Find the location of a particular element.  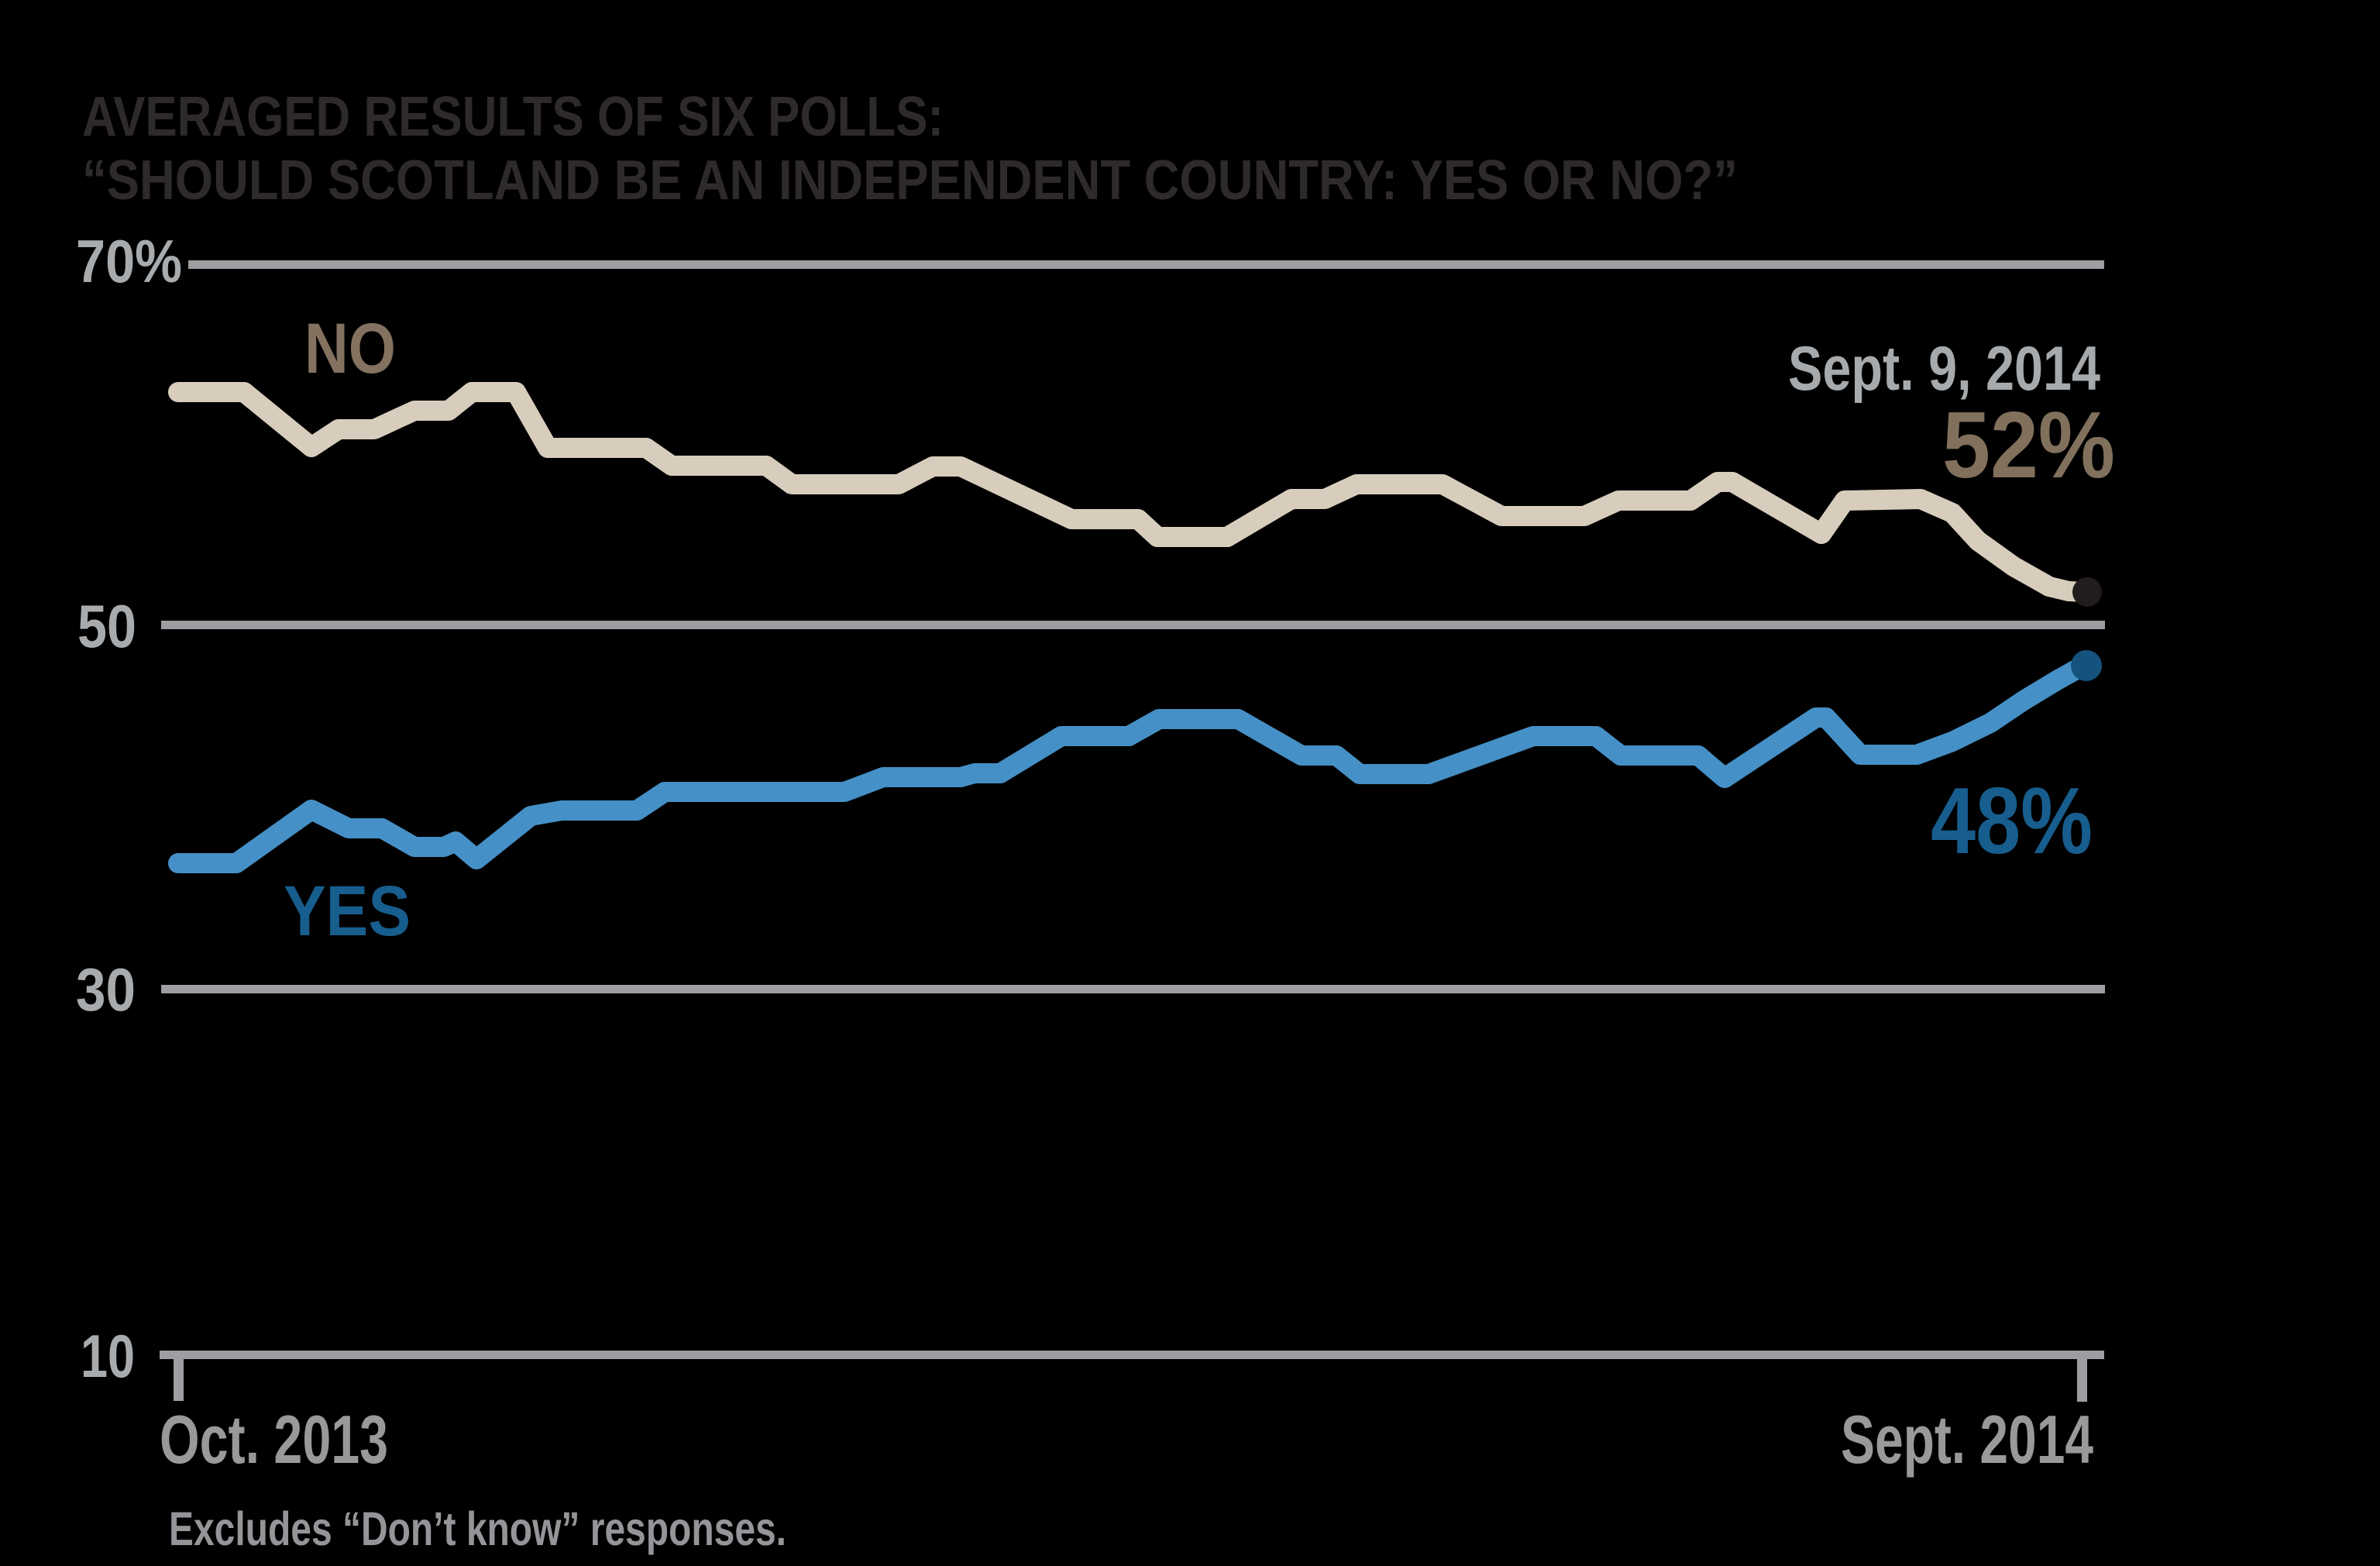

svg-text: 10 is located at coordinates (108, 1356).